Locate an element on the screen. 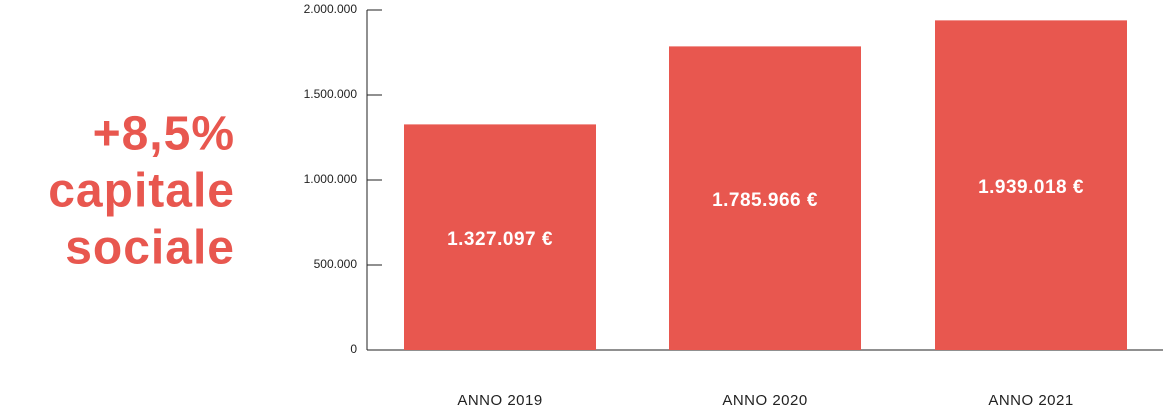  value-label: 1.939.018 € is located at coordinates (1031, 187).